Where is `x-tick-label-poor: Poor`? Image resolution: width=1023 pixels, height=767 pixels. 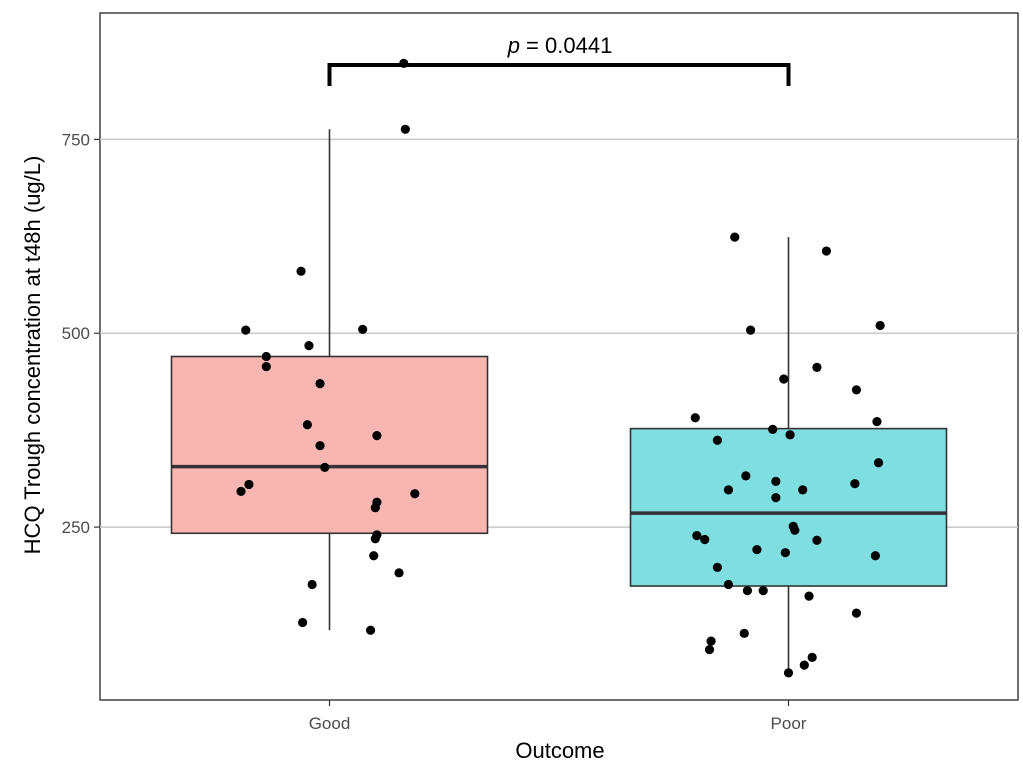 x-tick-label-poor: Poor is located at coordinates (789, 723).